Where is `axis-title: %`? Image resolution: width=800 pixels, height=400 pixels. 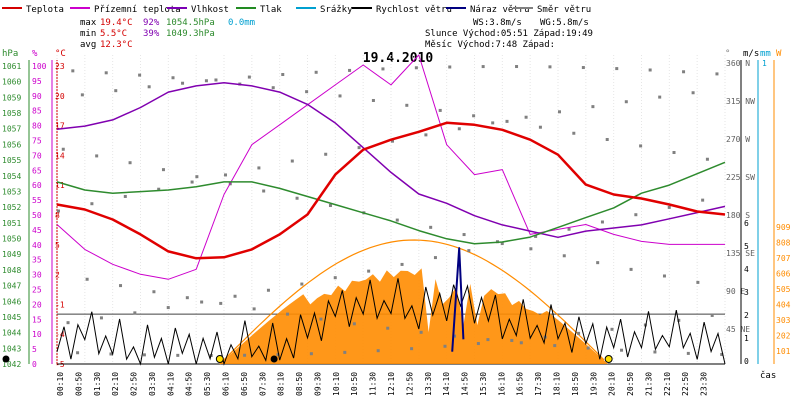 axis-title: % is located at coordinates (35, 54).